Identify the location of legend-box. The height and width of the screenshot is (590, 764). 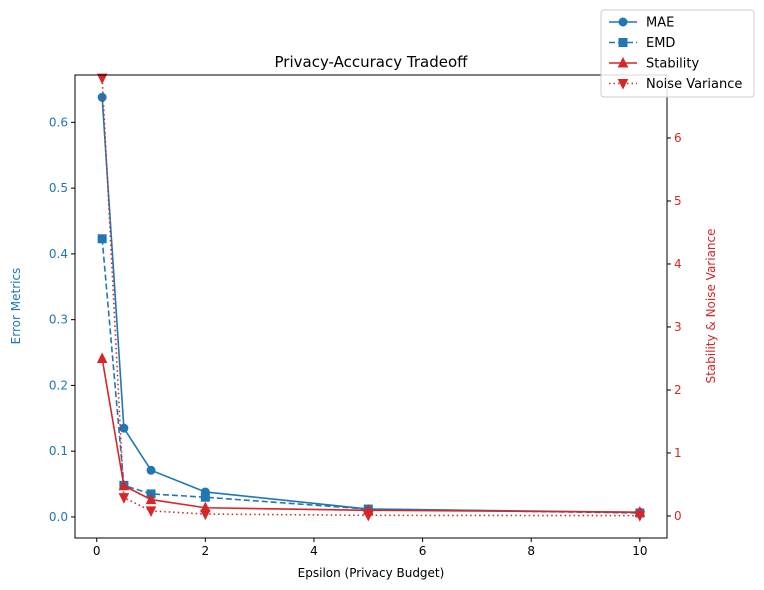
(677, 53).